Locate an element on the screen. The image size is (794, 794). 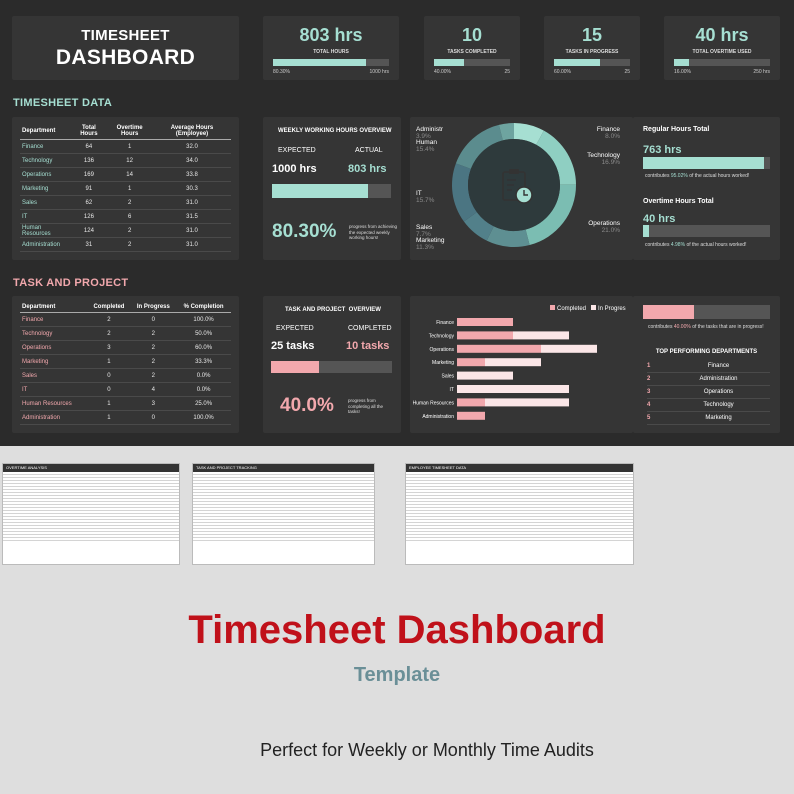
donut-label-pct: 3.9% is located at coordinates (423, 136).